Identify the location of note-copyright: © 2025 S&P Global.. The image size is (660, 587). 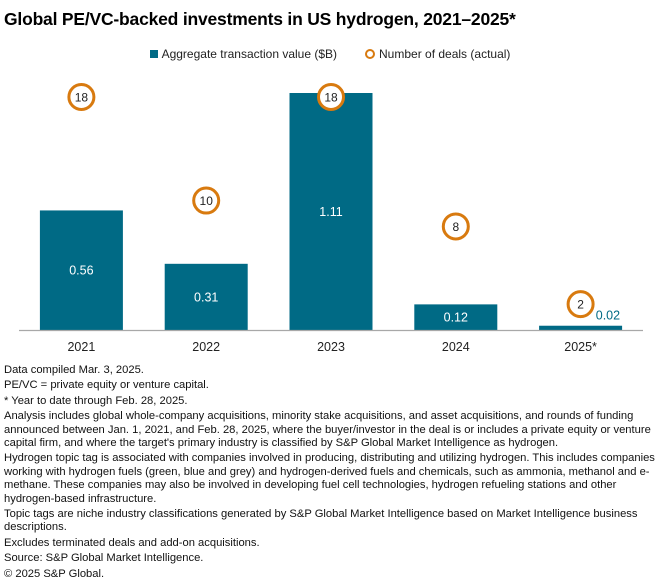
(54, 573).